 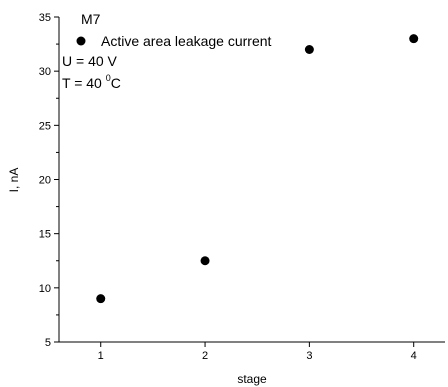 What do you see at coordinates (116, 83) in the screenshot?
I see `annotation-temperature-unit: C` at bounding box center [116, 83].